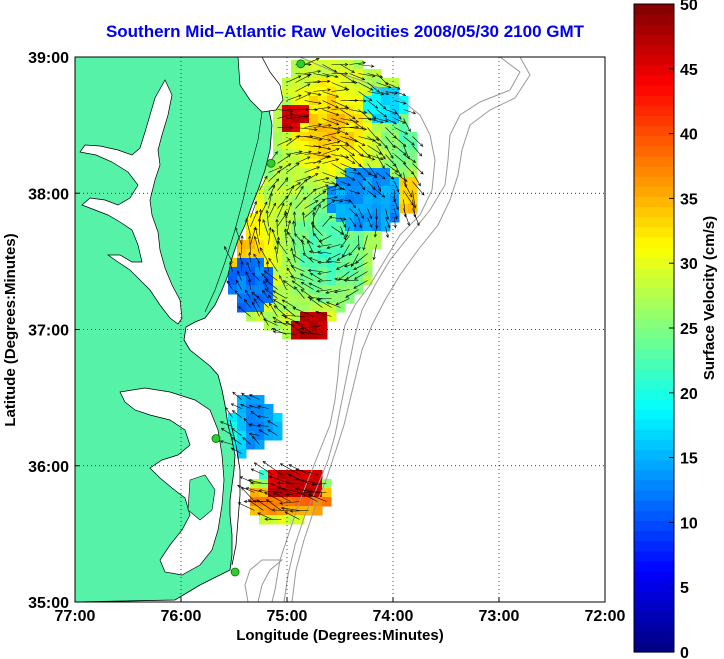  Describe the element at coordinates (216, 438) in the screenshot. I see `station-marker` at that location.